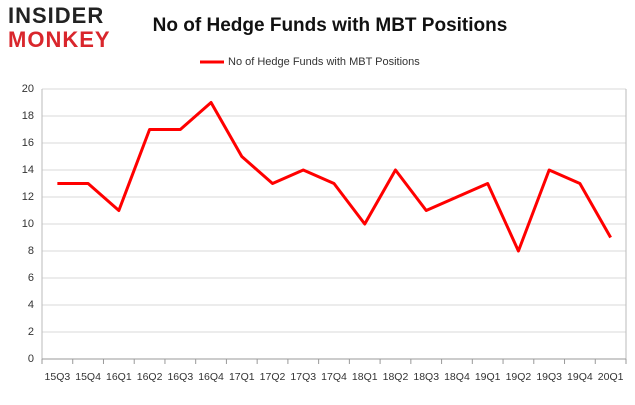 The image size is (635, 405). I want to click on legend-label: No of Hedge Funds with MBT Positions, so click(324, 62).